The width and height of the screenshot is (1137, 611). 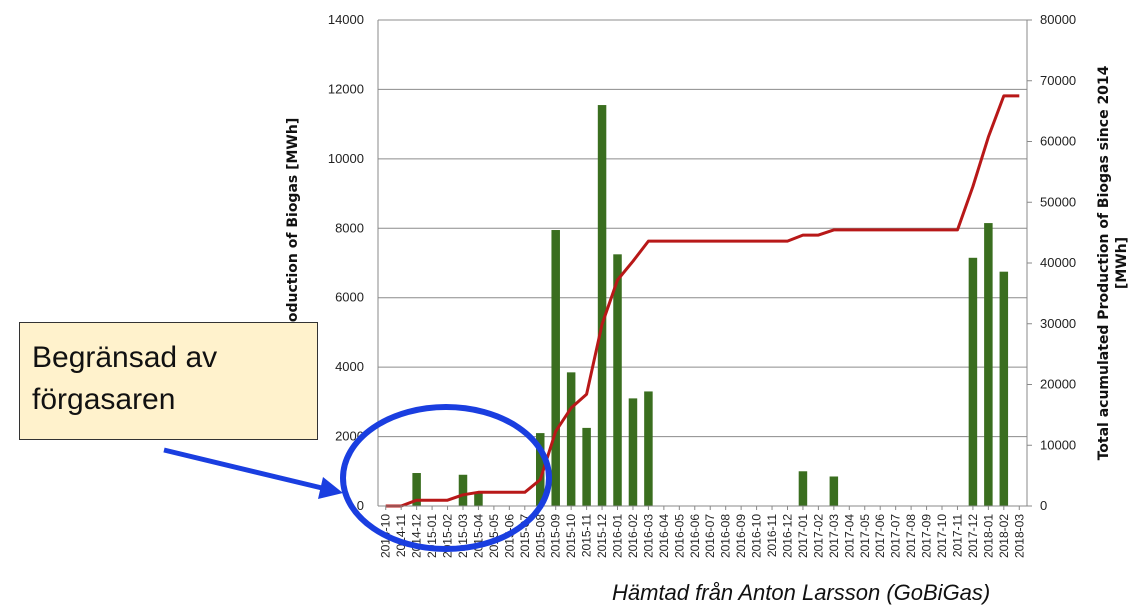 I want to click on x-tick-label: 2016-11, so click(x=772, y=535).